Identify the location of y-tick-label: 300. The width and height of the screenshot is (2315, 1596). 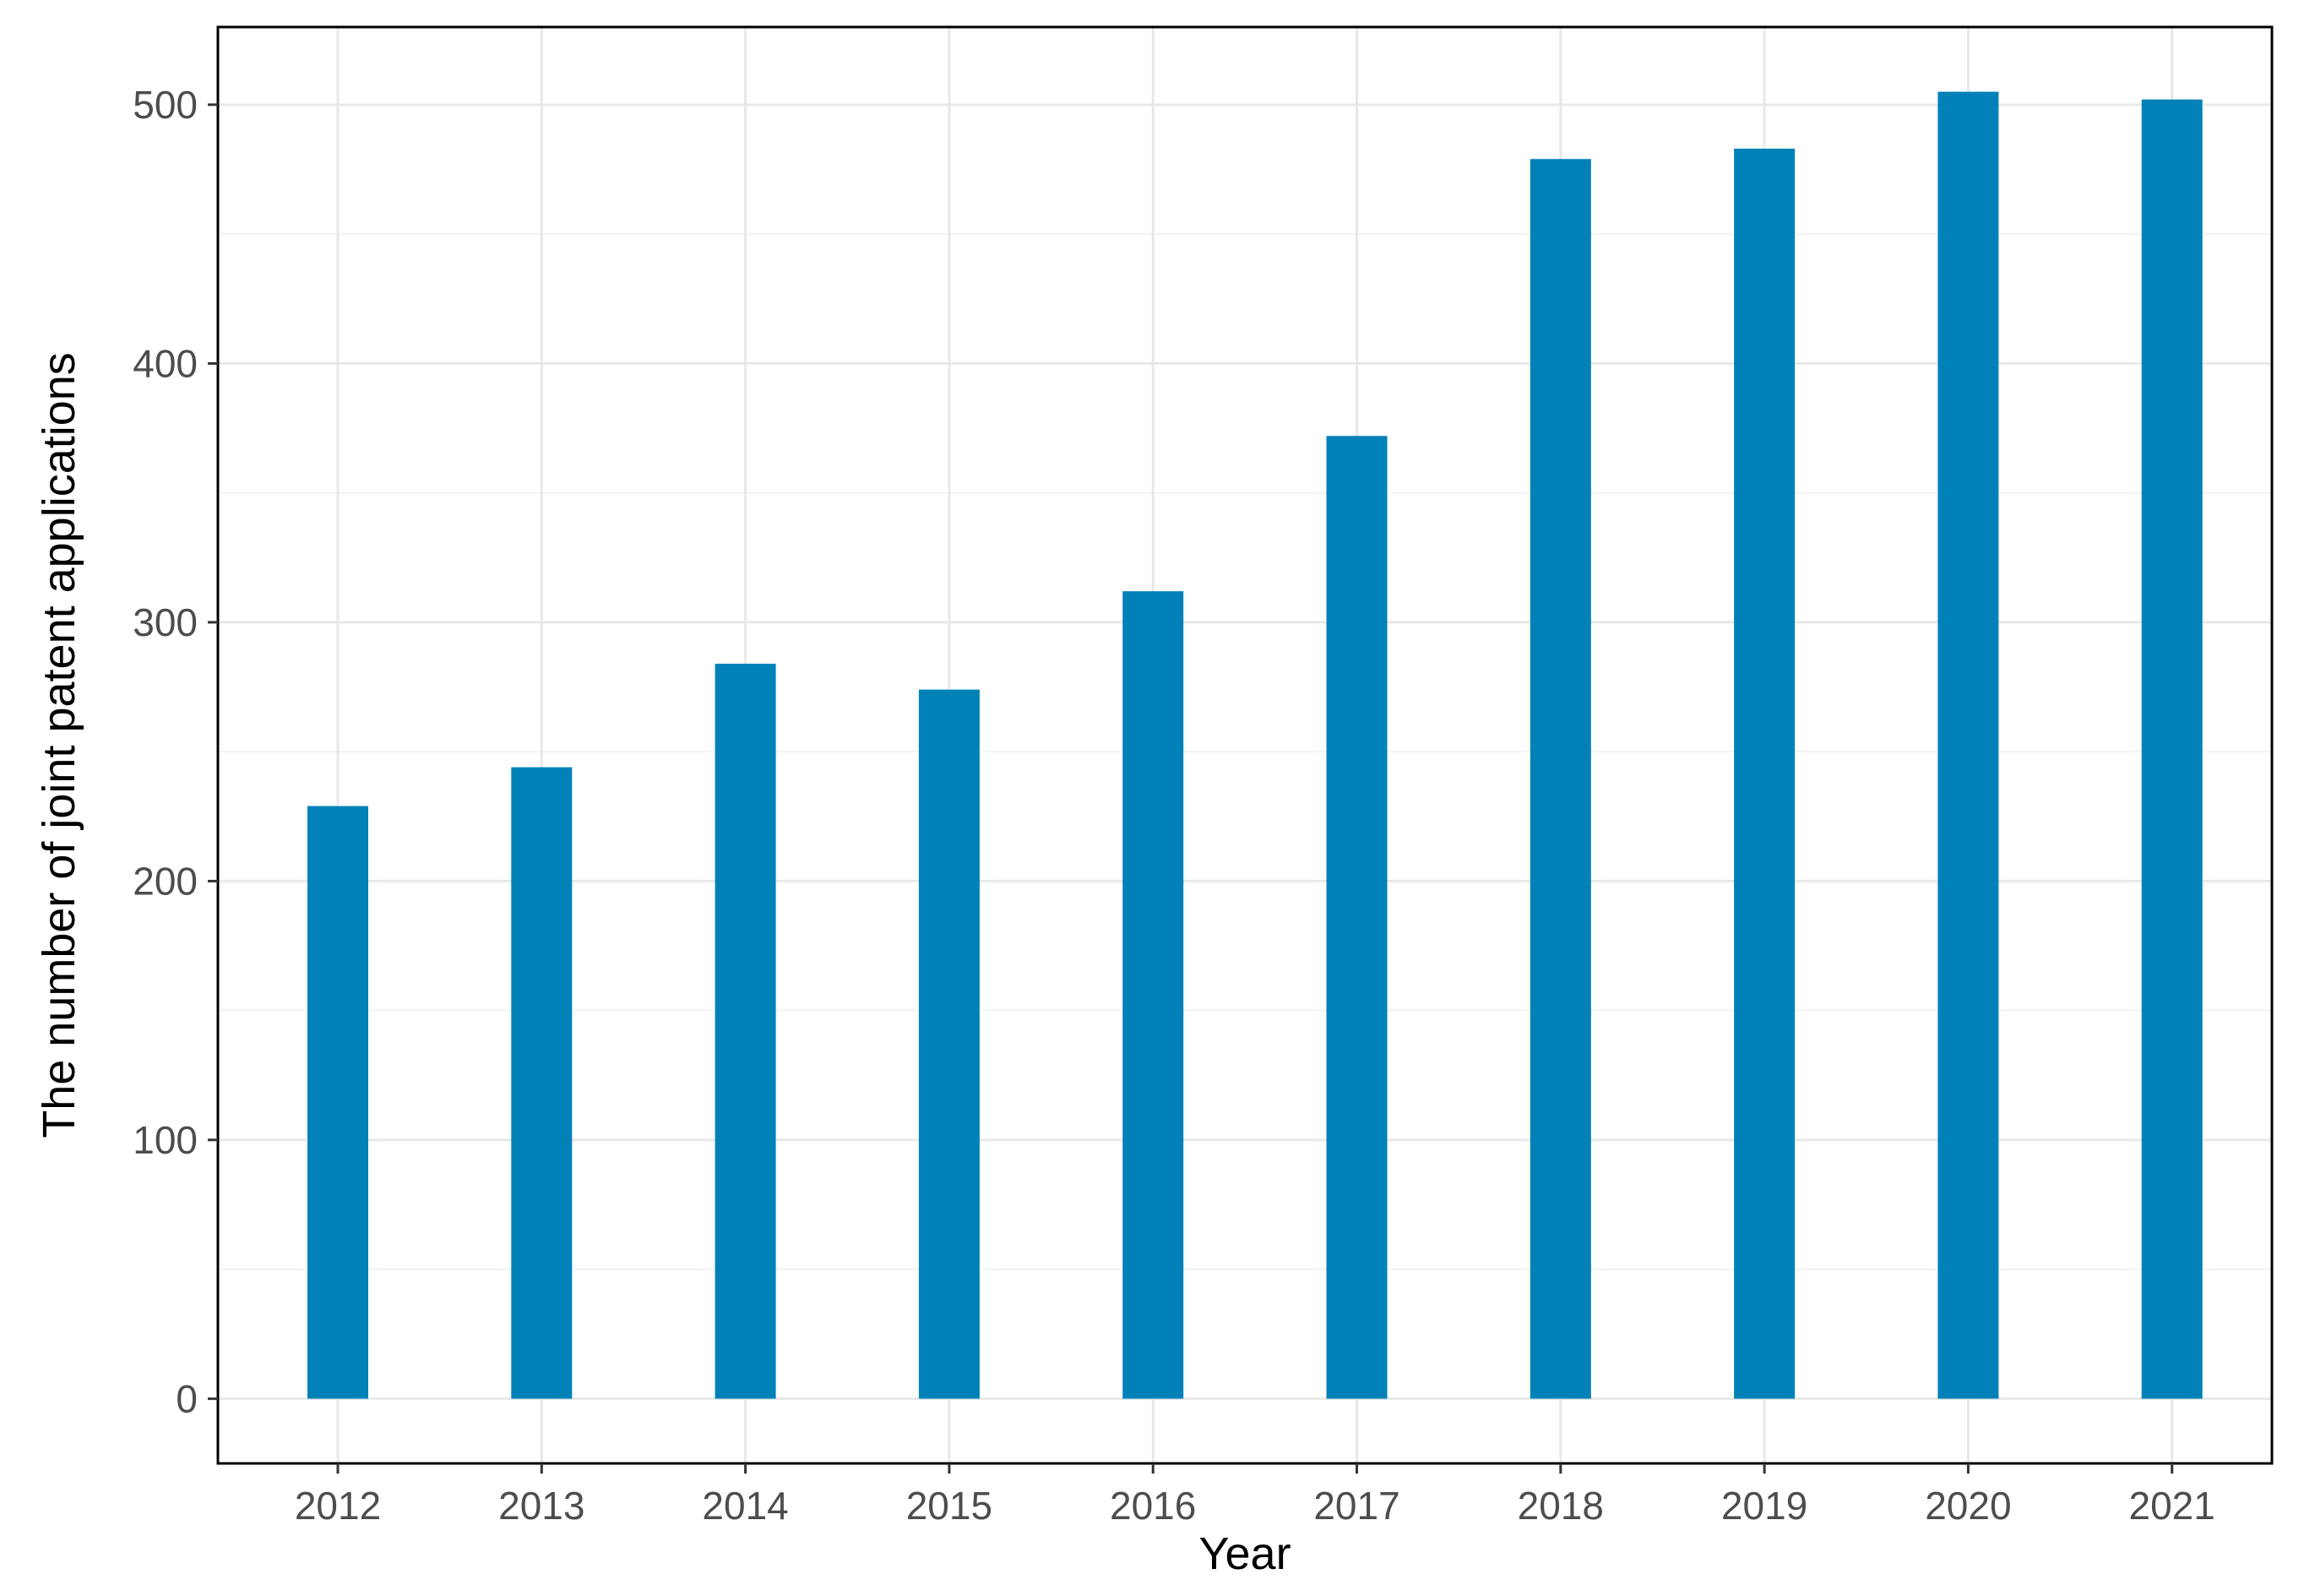
(165, 622).